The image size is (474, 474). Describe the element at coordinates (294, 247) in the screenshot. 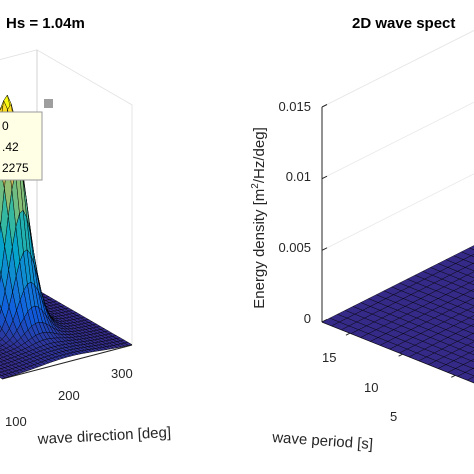

I see `right-z-tick-label: 0.005` at that location.